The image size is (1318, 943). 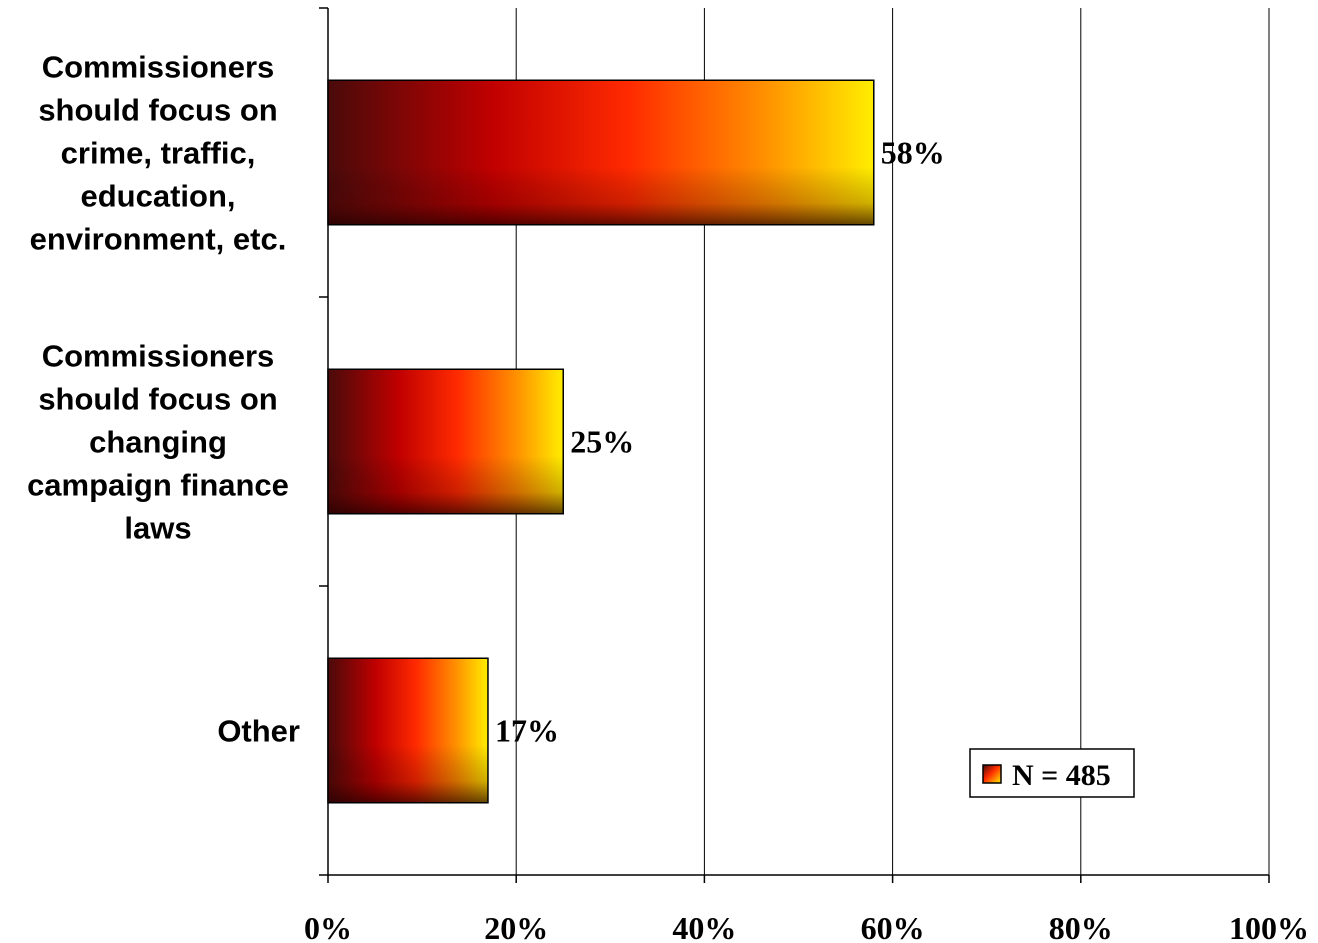 What do you see at coordinates (1081, 926) in the screenshot?
I see `x-tick-label: 80%` at bounding box center [1081, 926].